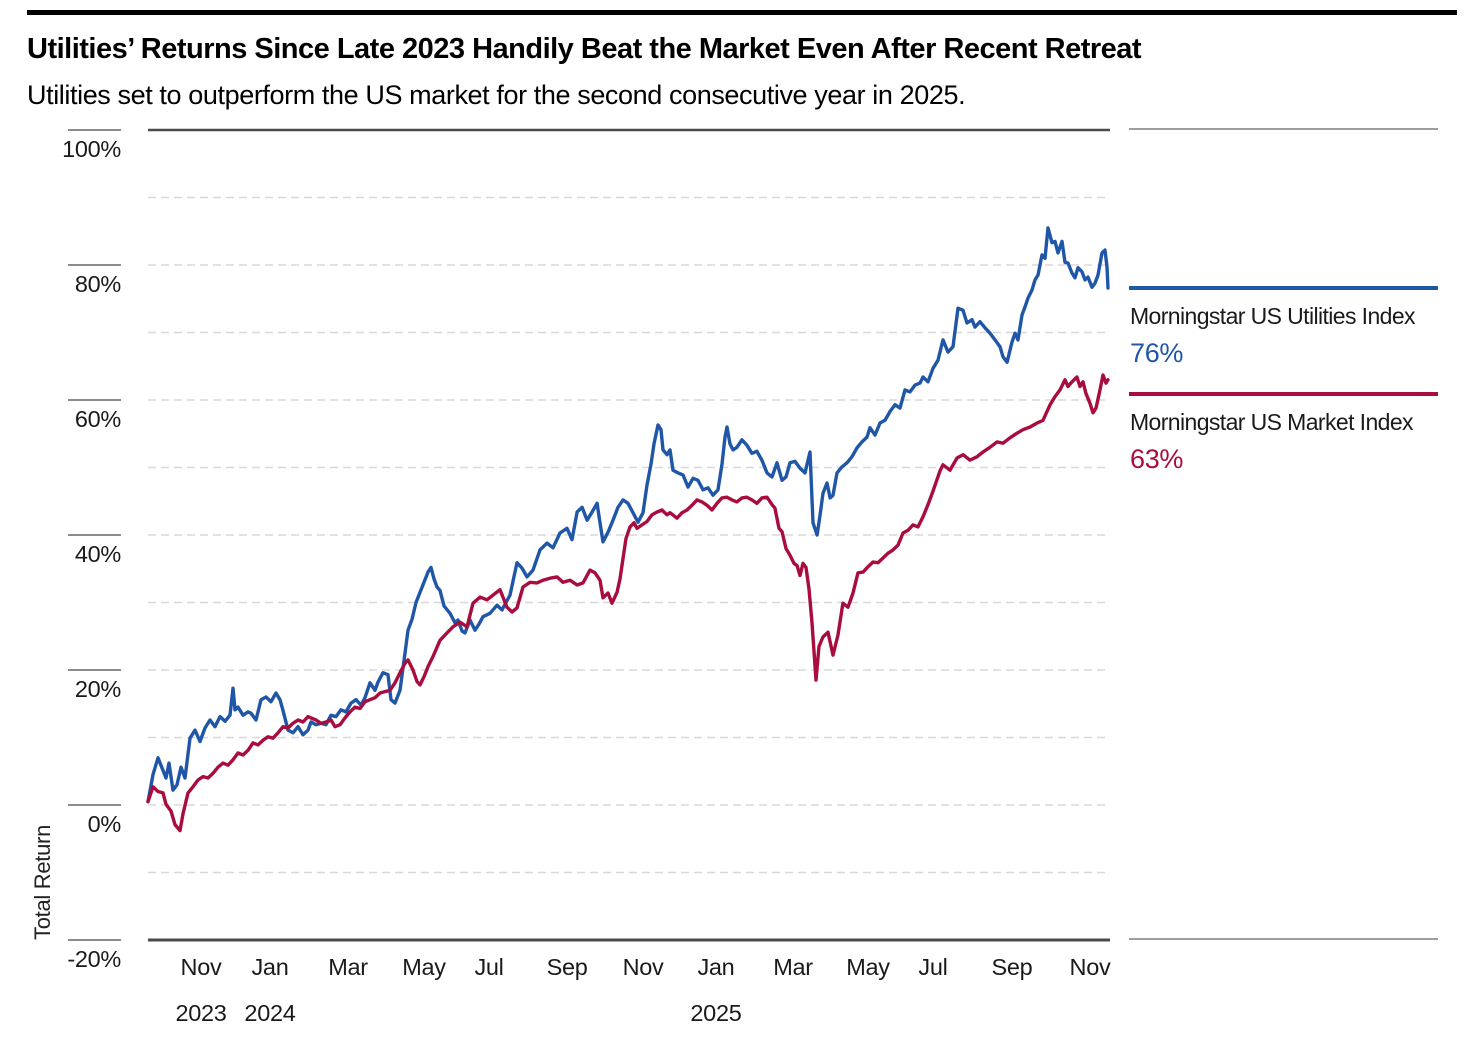 Image resolution: width=1484 pixels, height=1050 pixels. What do you see at coordinates (715, 1013) in the screenshot?
I see `x-year-label-2025: 2025` at bounding box center [715, 1013].